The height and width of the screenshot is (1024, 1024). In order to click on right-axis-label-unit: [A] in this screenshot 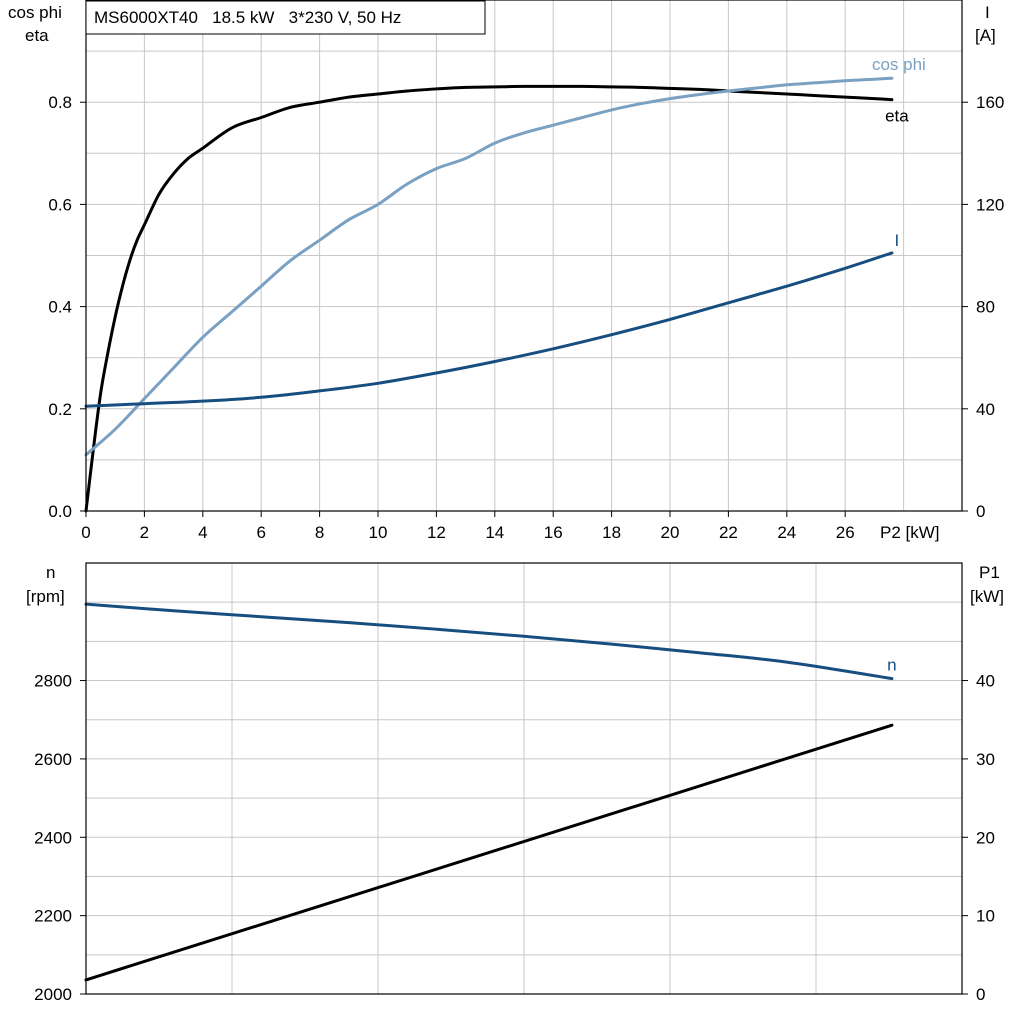, I will do `click(985, 35)`.